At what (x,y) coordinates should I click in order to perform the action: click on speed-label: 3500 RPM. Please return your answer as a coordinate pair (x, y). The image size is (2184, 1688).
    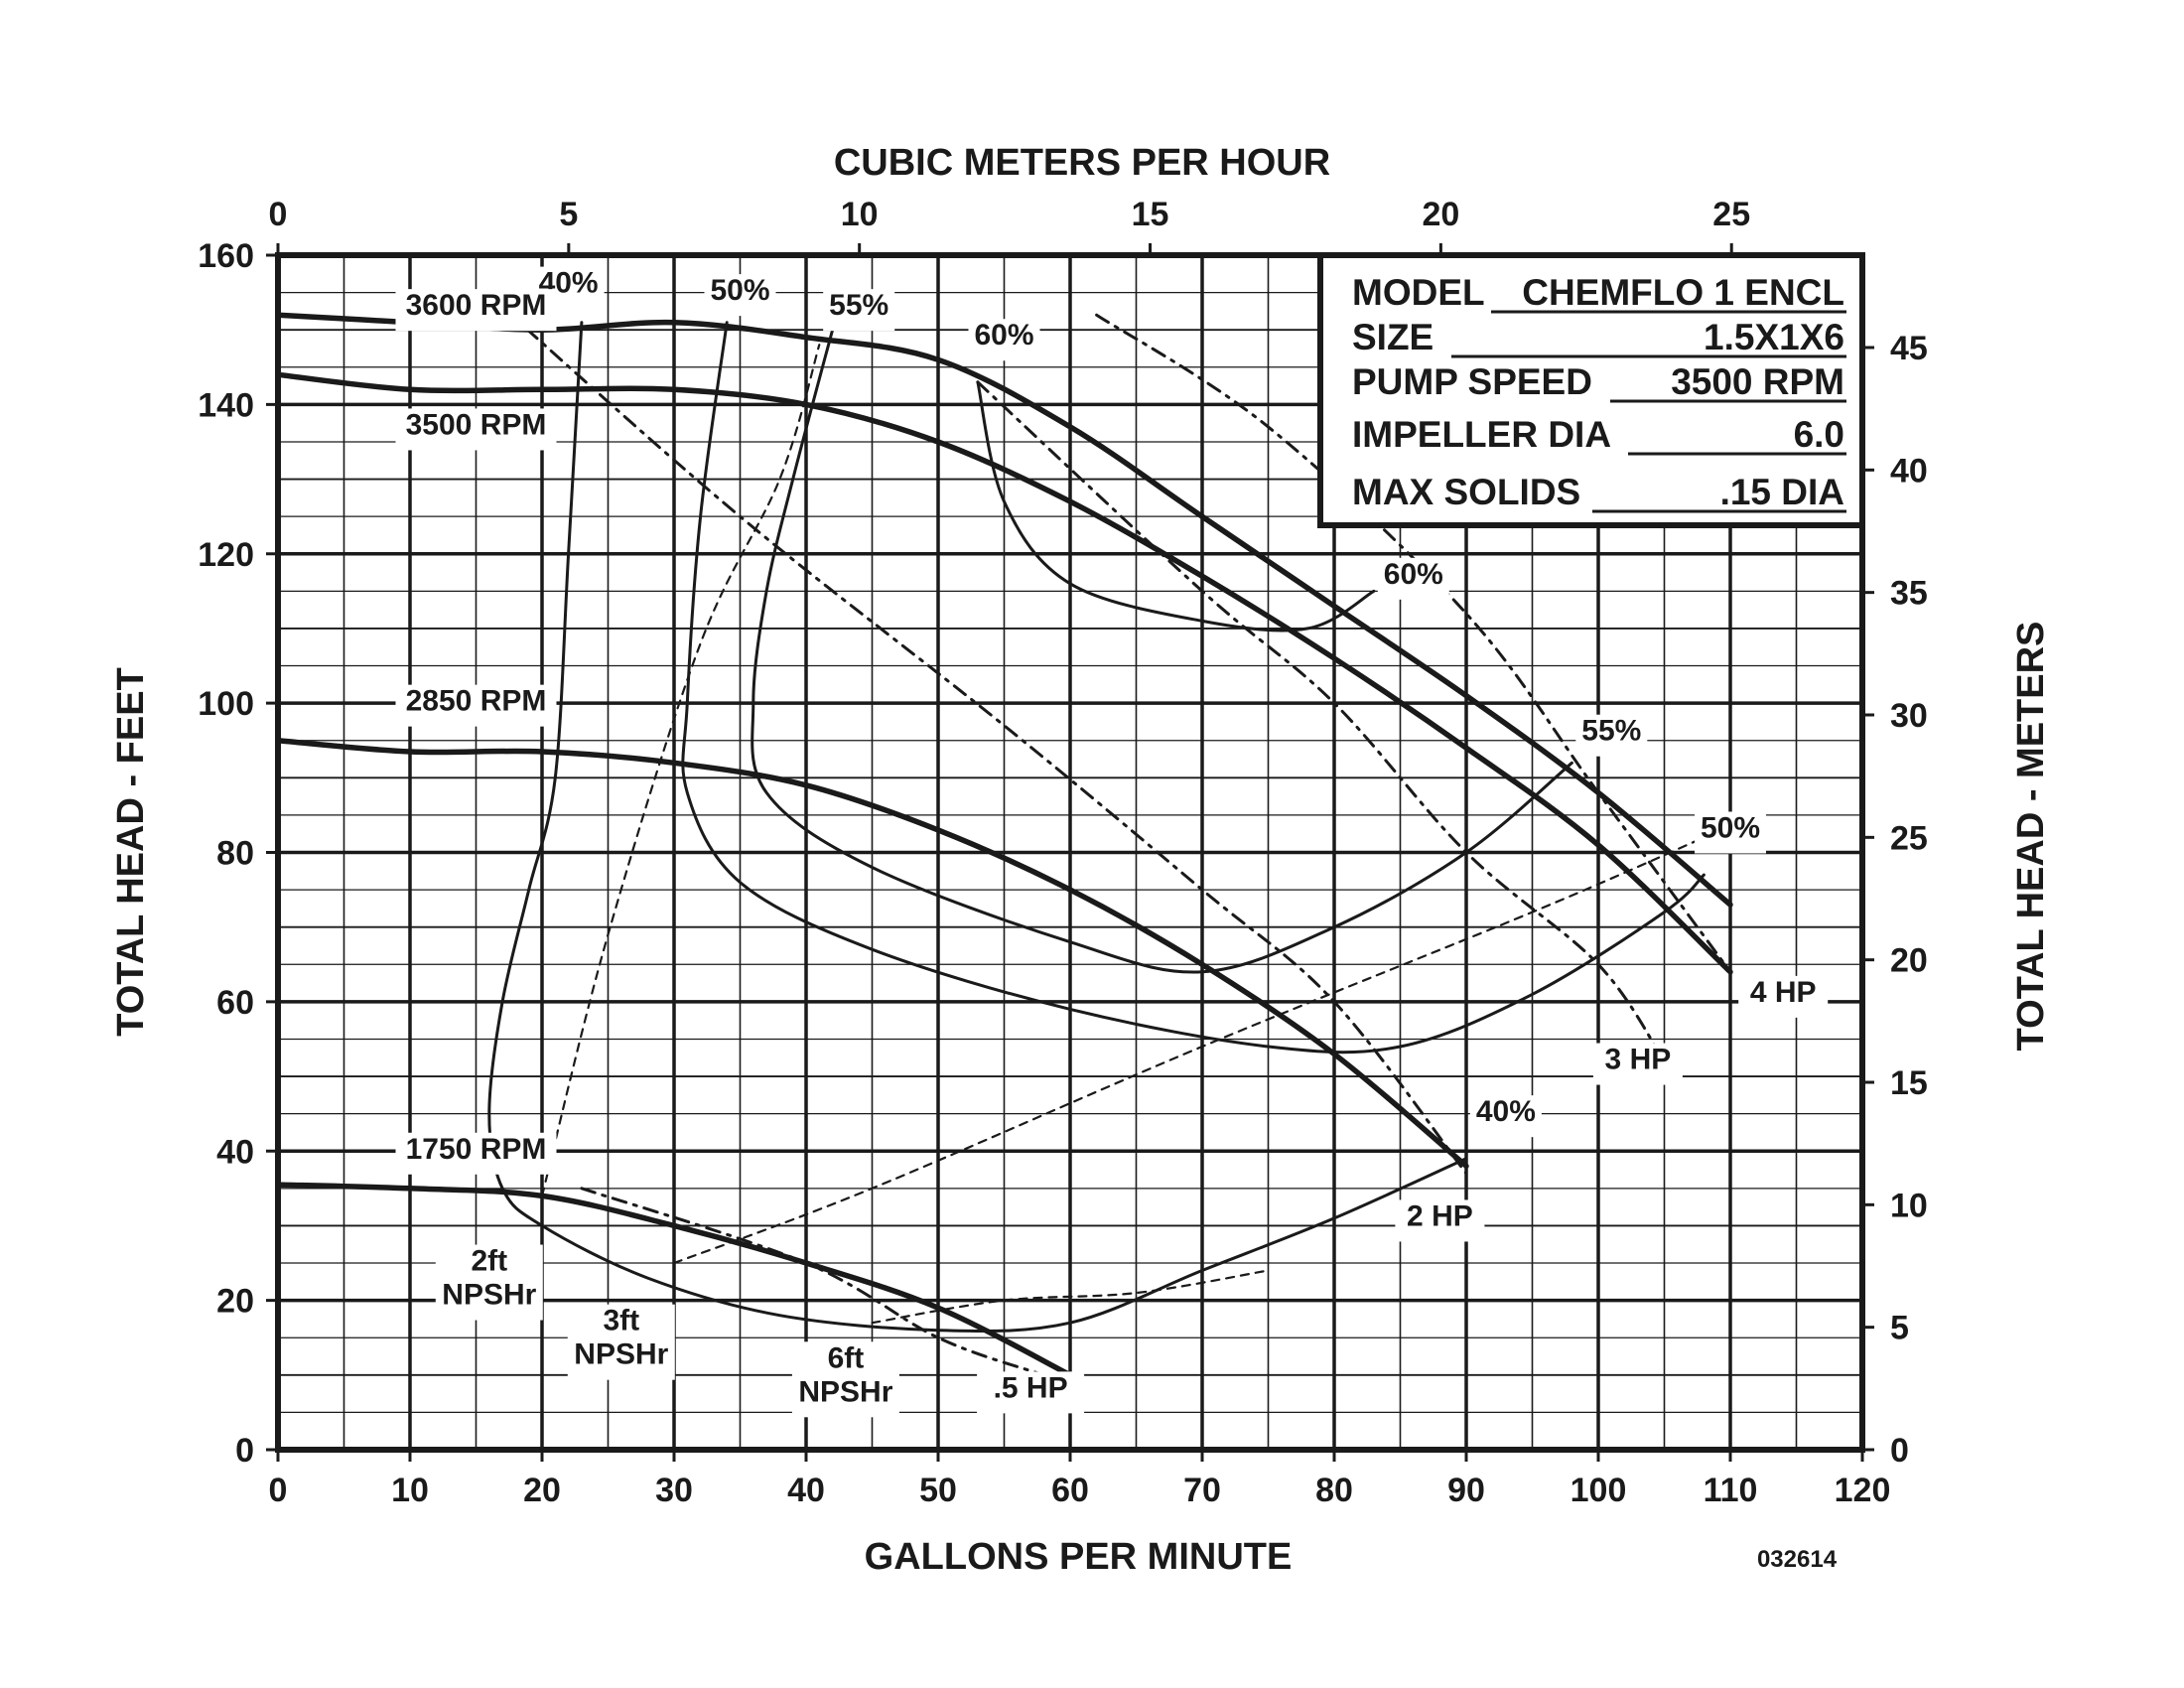
    Looking at the image, I should click on (476, 424).